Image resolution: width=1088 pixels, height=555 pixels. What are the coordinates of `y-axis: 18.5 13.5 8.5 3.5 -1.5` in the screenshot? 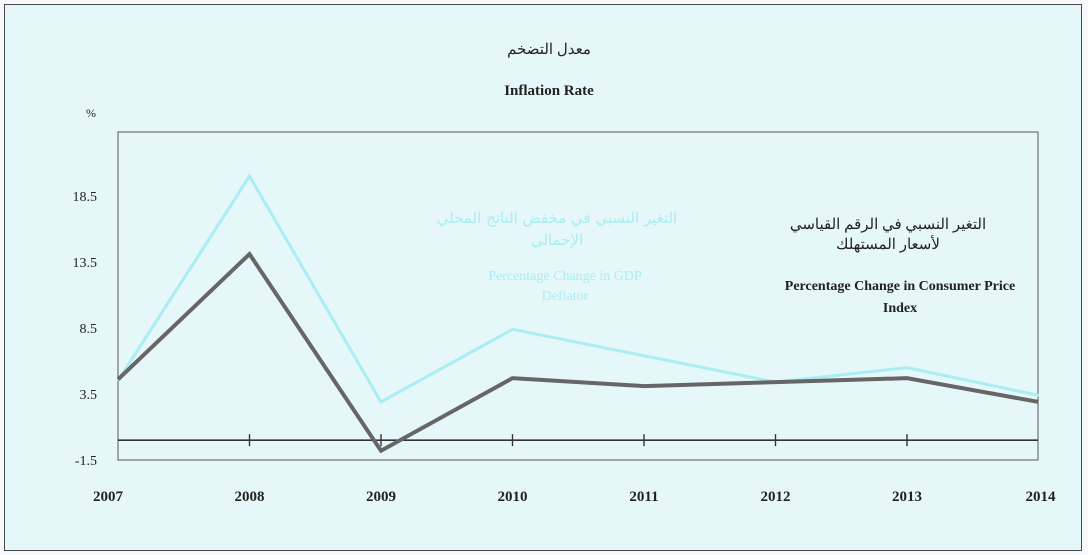 It's located at (85, 329).